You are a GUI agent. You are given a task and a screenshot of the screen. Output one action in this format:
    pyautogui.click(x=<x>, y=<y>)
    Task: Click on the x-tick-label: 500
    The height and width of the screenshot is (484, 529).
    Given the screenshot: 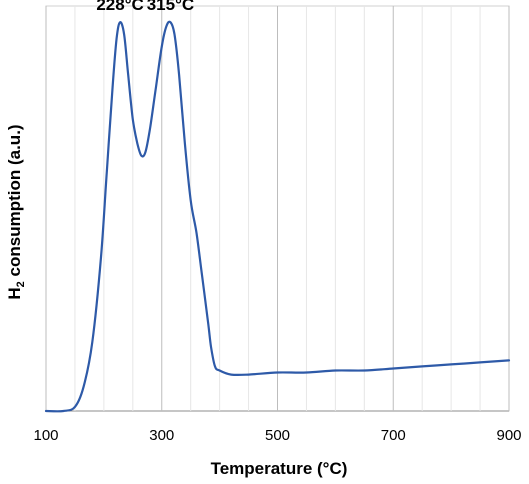 What is the action you would take?
    pyautogui.click(x=277, y=435)
    